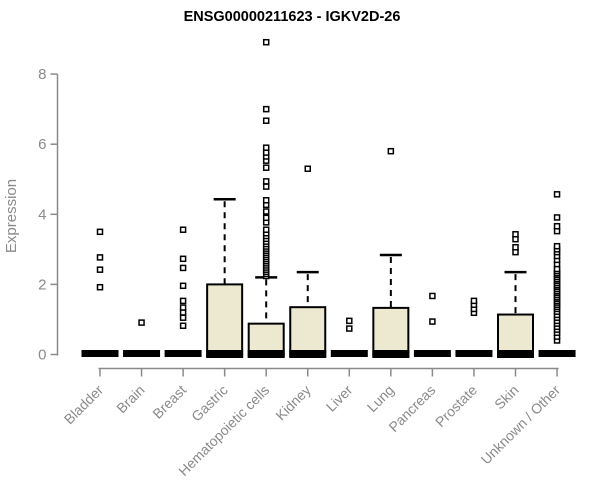  I want to click on x-tick-label-unknown-other: Unknown / Other, so click(521, 425).